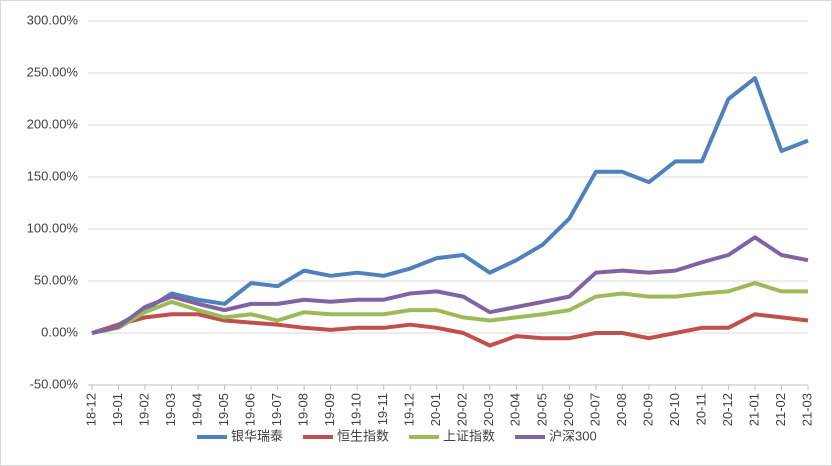  What do you see at coordinates (780, 409) in the screenshot?
I see `x-tick-label: 21-02` at bounding box center [780, 409].